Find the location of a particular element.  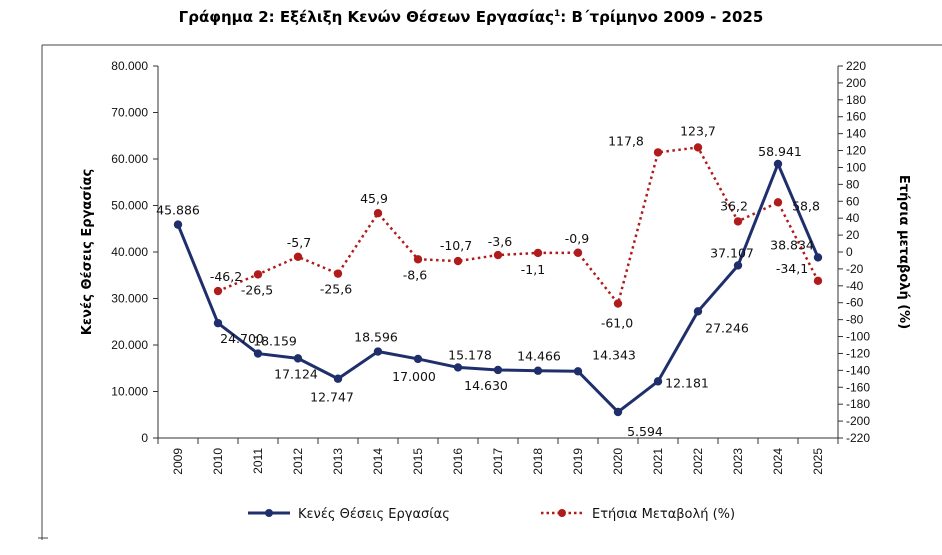

data-label-annual-change: 58,8 is located at coordinates (806, 205).